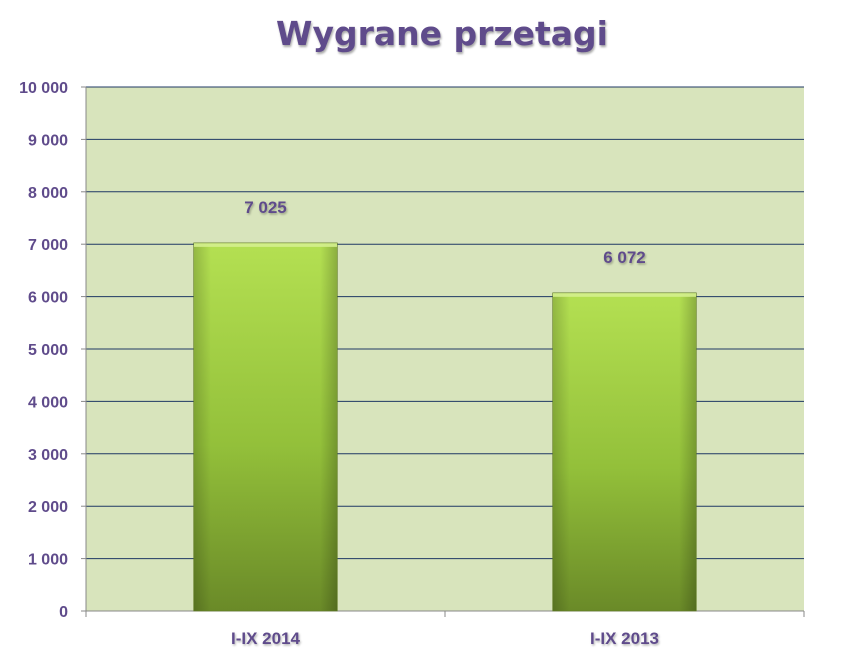 The width and height of the screenshot is (848, 670). I want to click on y-tick-label: 0, so click(63, 612).